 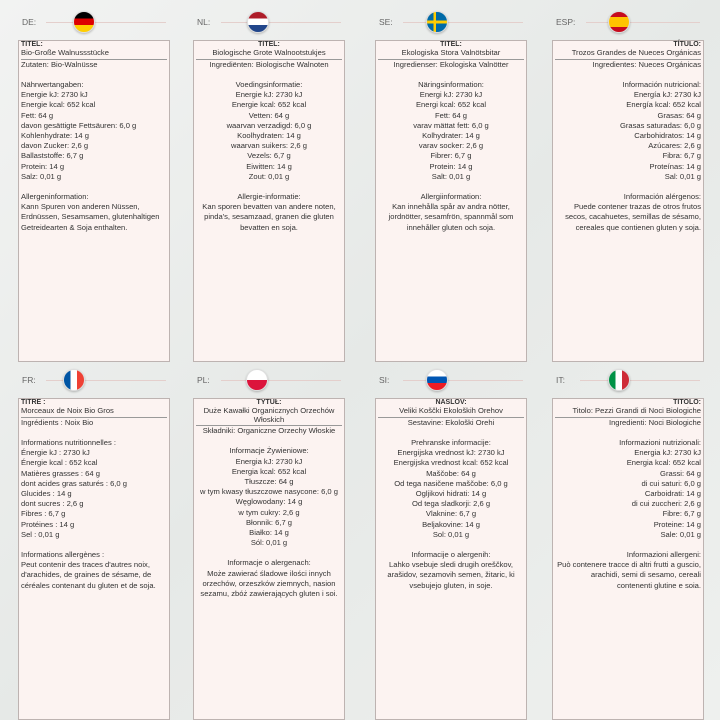 I want to click on spain-flag-icon, so click(x=619, y=22).